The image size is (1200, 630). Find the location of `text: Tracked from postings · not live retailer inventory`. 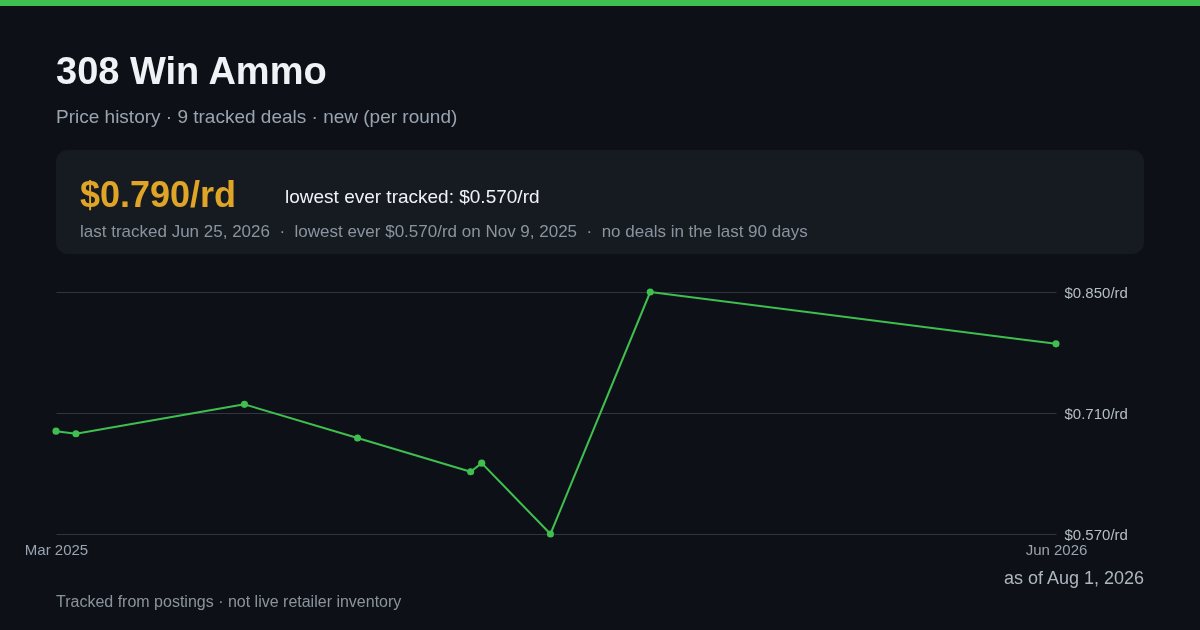

text: Tracked from postings · not live retailer inventory is located at coordinates (229, 602).